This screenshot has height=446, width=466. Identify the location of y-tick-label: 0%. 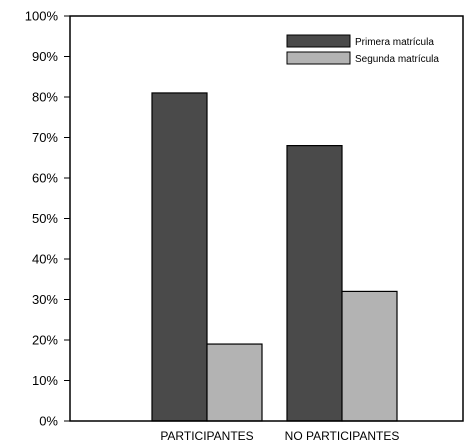
(48, 421).